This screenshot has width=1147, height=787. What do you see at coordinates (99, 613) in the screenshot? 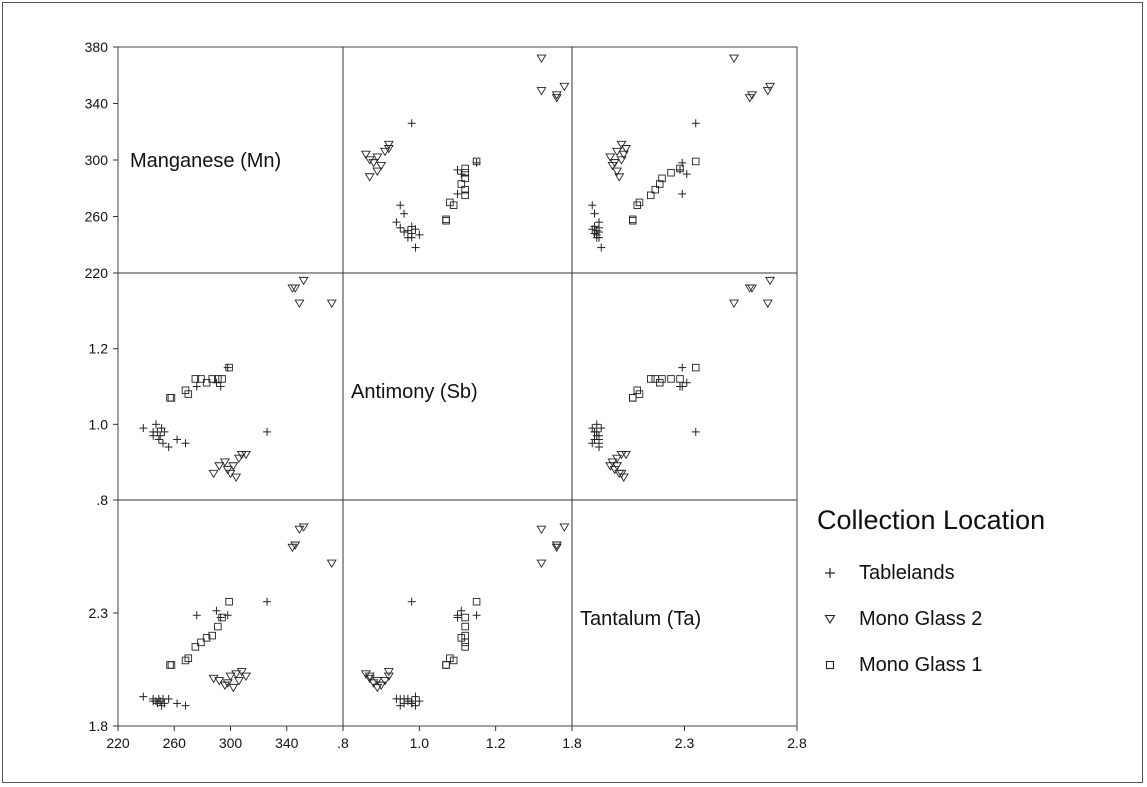
I see `y-tick-label: 2.3` at bounding box center [99, 613].